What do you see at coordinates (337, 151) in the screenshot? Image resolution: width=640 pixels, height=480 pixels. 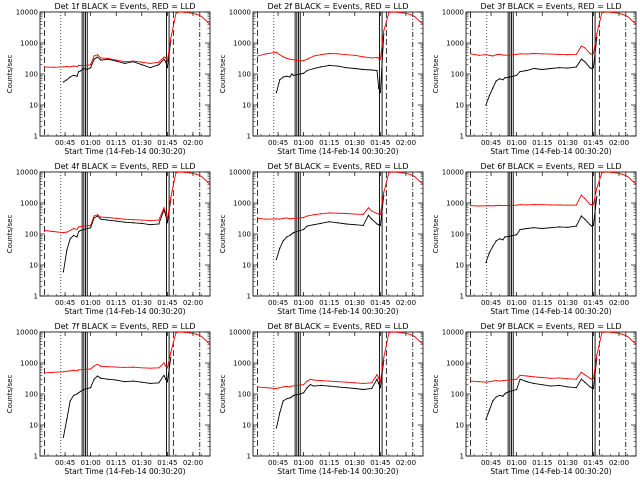 I see `x-axis-label: Start Time (14-Feb-14 00:30:20)` at bounding box center [337, 151].